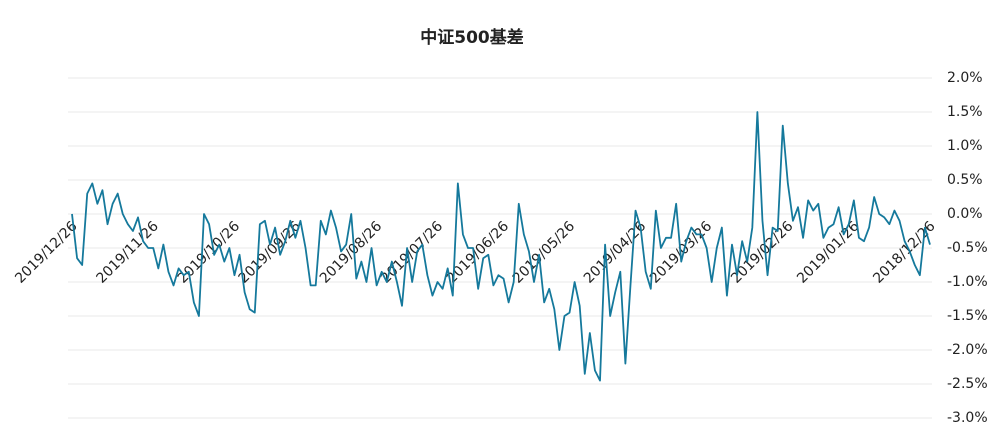 The image size is (1004, 446). What do you see at coordinates (965, 78) in the screenshot?
I see `y-tick-label: 2.0%` at bounding box center [965, 78].